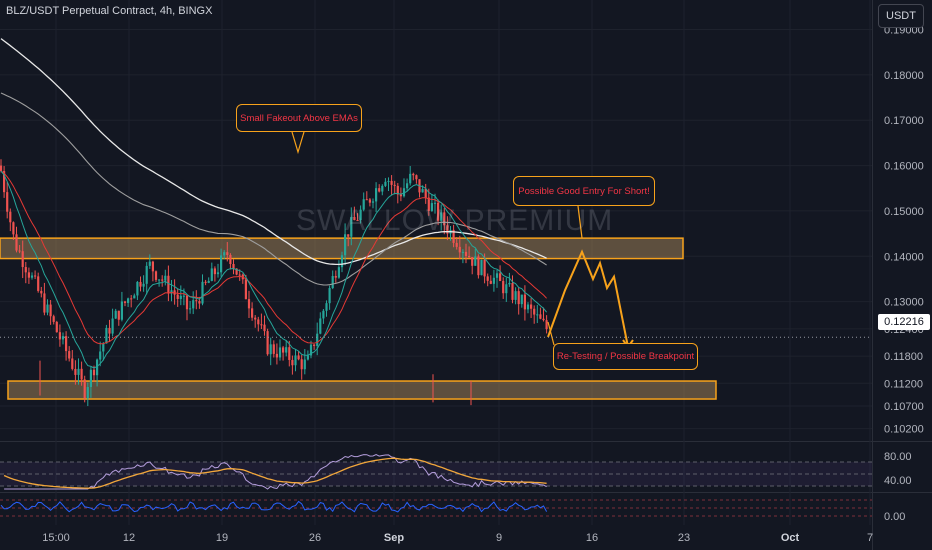 This screenshot has height=550, width=932. What do you see at coordinates (109, 11) in the screenshot?
I see `chart-title: BLZ/USDT Perpetual Contract, 4h, BINGX` at bounding box center [109, 11].